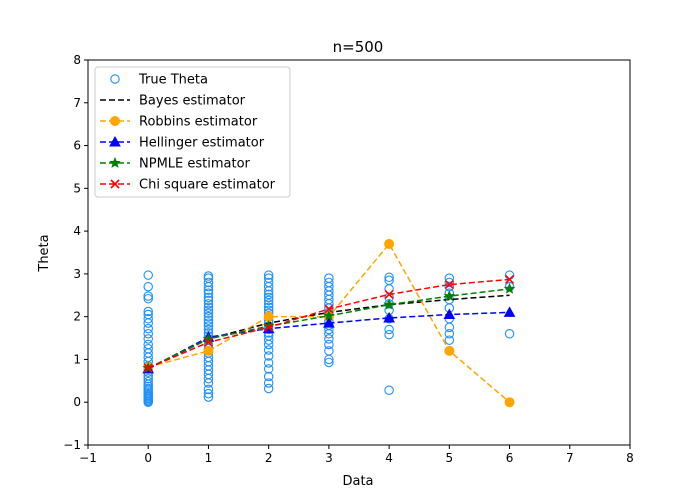 Image resolution: width=700 pixels, height=504 pixels. What do you see at coordinates (450, 458) in the screenshot?
I see `x-tick-label-5: 5` at bounding box center [450, 458].